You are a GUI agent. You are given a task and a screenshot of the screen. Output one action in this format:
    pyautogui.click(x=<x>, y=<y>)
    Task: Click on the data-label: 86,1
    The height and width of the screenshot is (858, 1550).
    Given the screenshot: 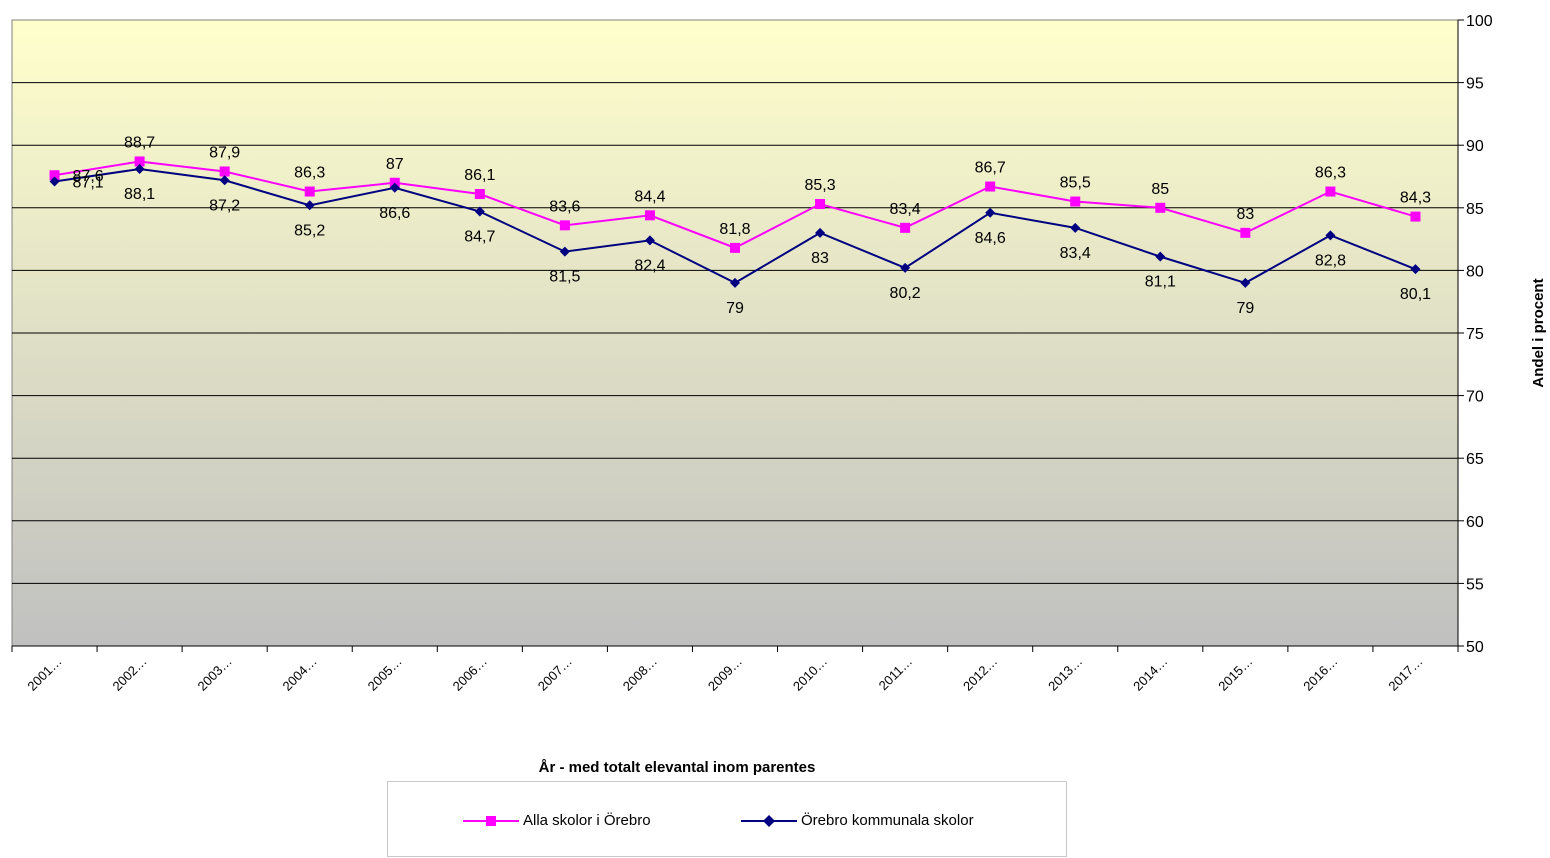 What is the action you would take?
    pyautogui.click(x=479, y=175)
    